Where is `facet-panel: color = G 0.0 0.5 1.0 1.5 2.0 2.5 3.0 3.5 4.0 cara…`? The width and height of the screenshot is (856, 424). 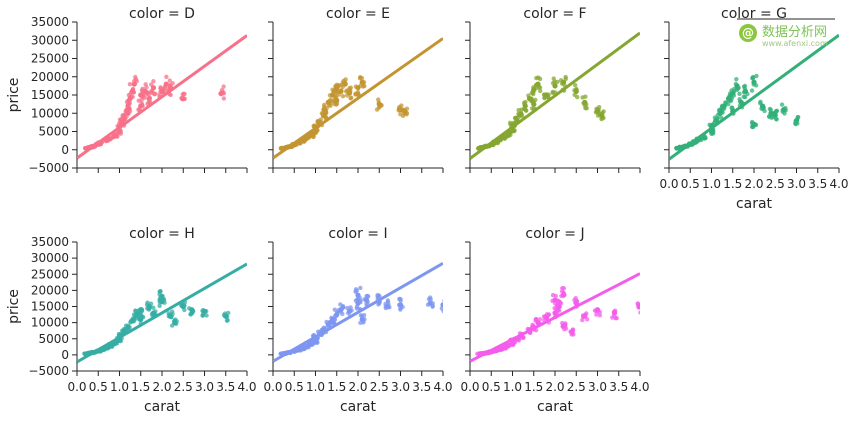
facet-panel: color = G 0.0 0.5 1.0 1.5 2.0 2.5 3.0 3.5 4.0 cara… is located at coordinates (753, 109).